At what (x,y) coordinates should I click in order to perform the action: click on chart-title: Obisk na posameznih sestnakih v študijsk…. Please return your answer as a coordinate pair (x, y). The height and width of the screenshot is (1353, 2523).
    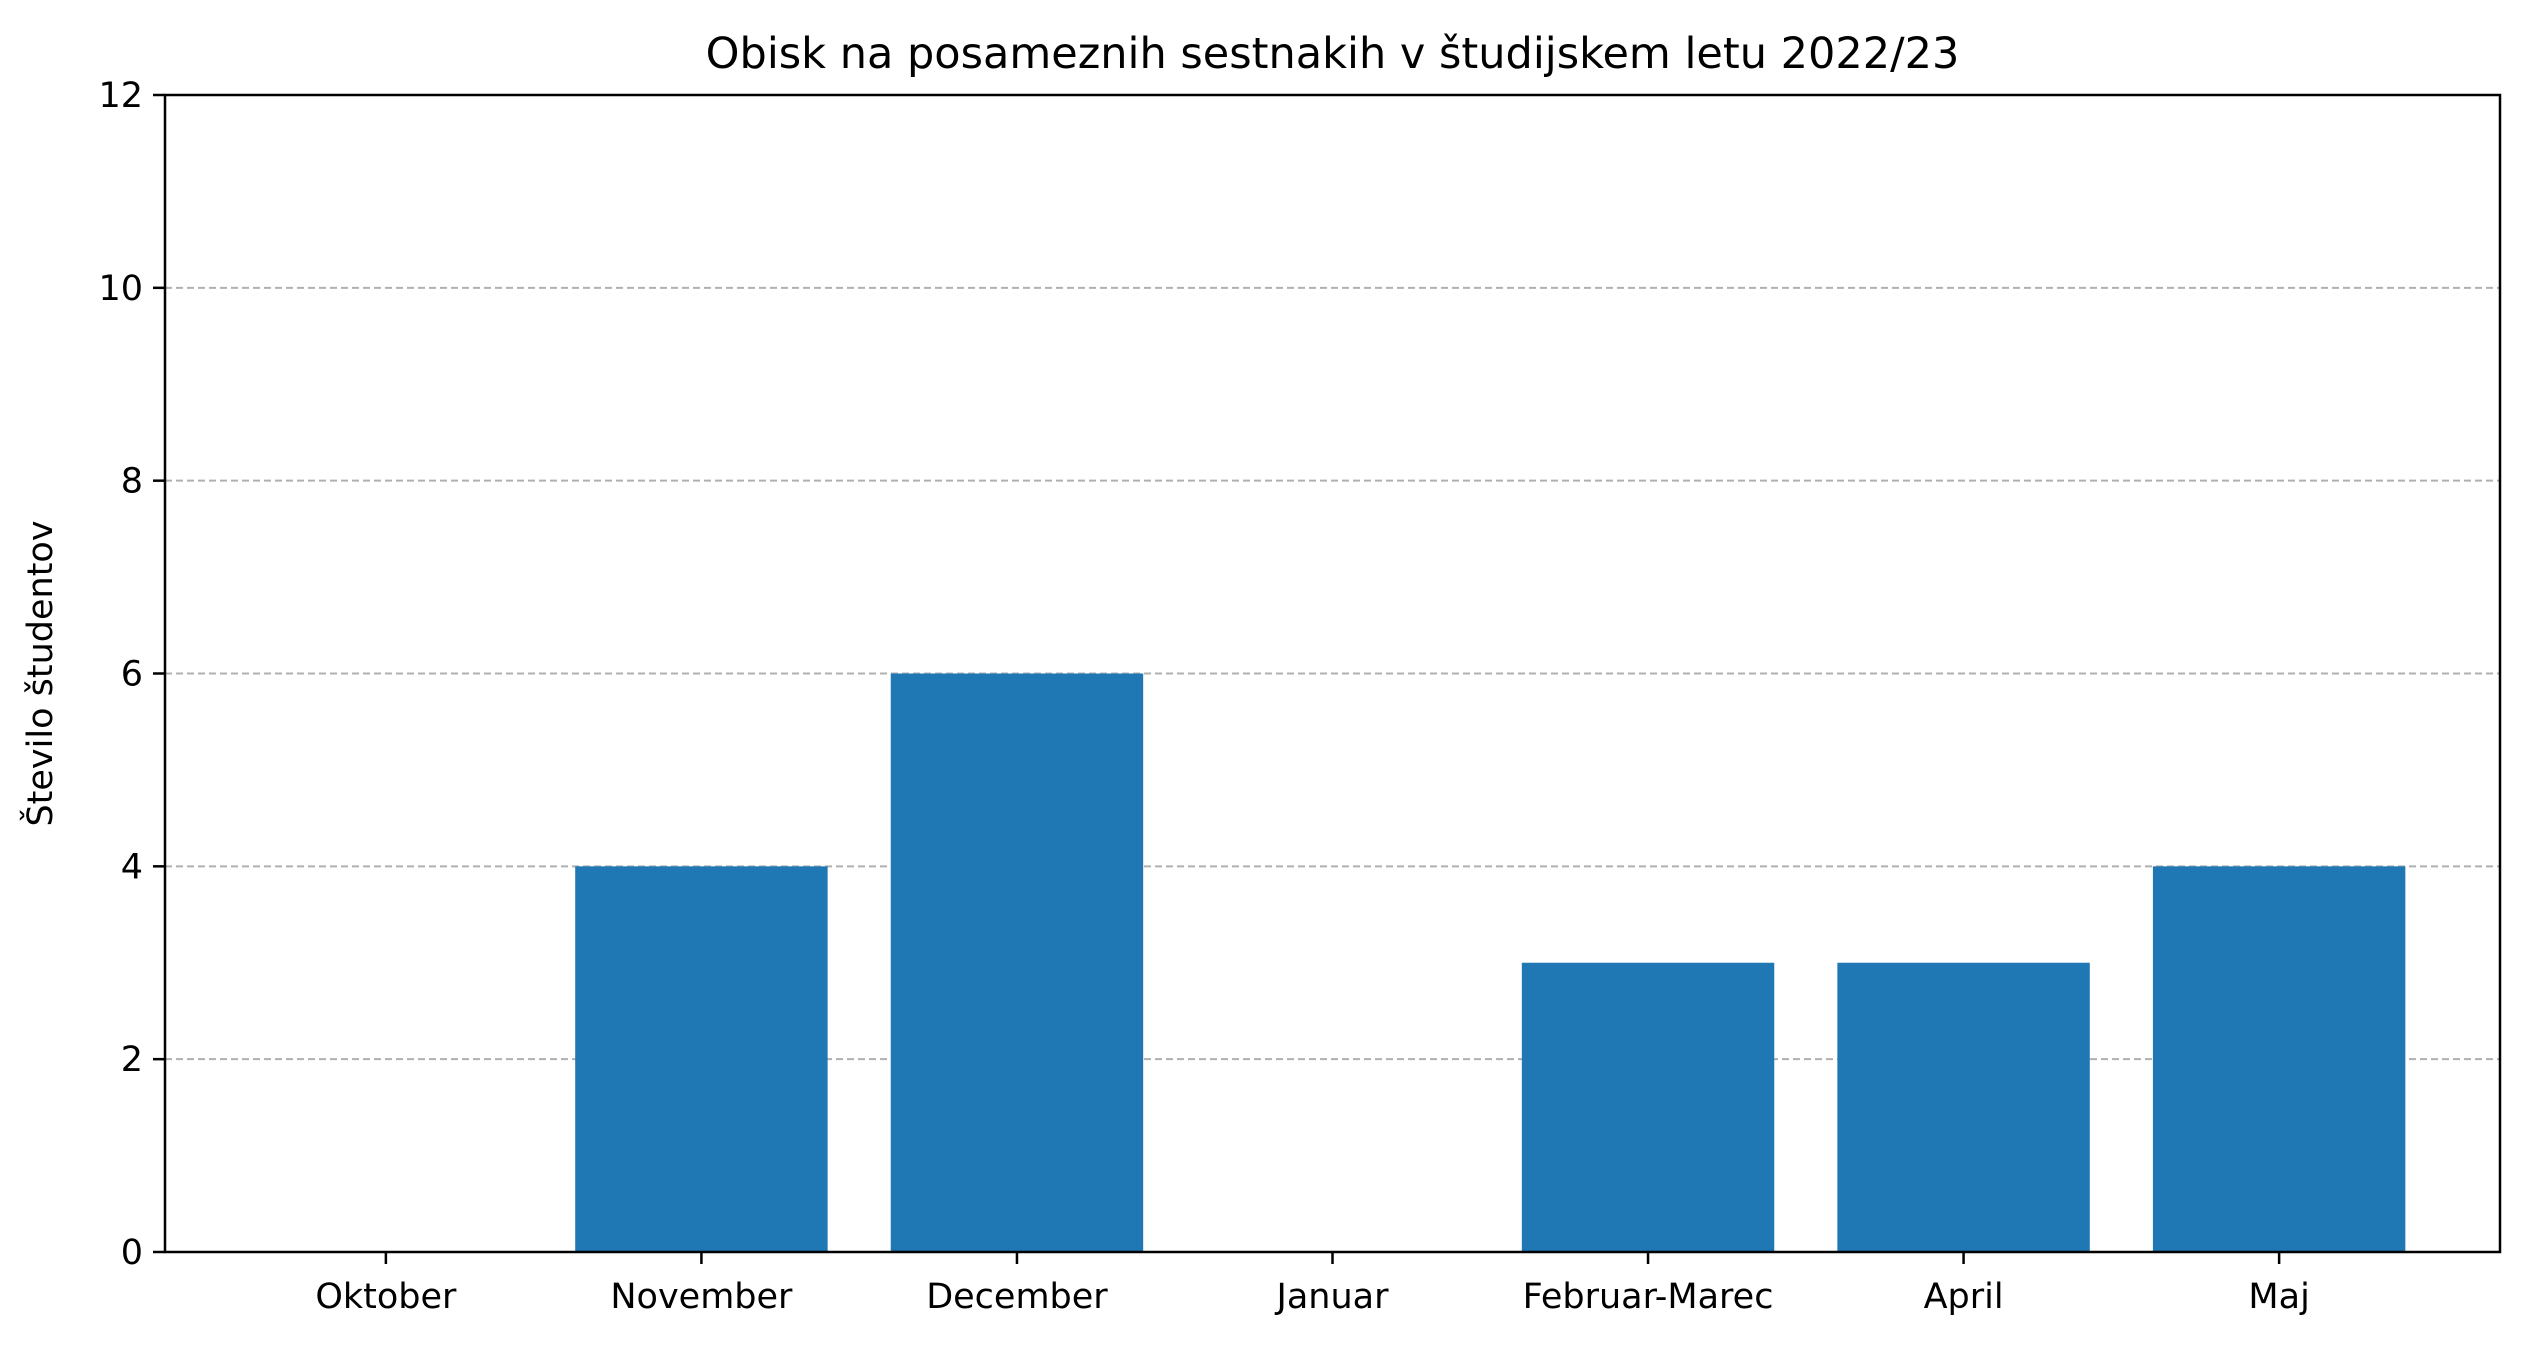
    Looking at the image, I should click on (1333, 54).